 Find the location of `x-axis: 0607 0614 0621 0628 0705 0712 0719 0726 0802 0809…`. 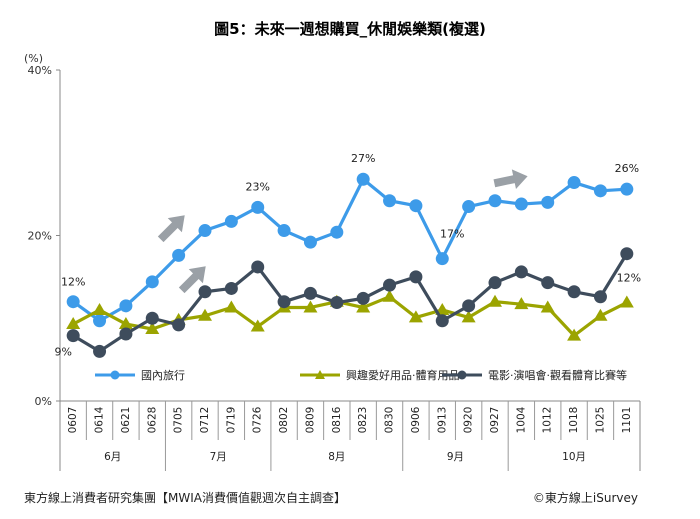

x-axis: 0607 0614 0621 0628 0705 0712 0719 0726 0802 0809… is located at coordinates (350, 435).